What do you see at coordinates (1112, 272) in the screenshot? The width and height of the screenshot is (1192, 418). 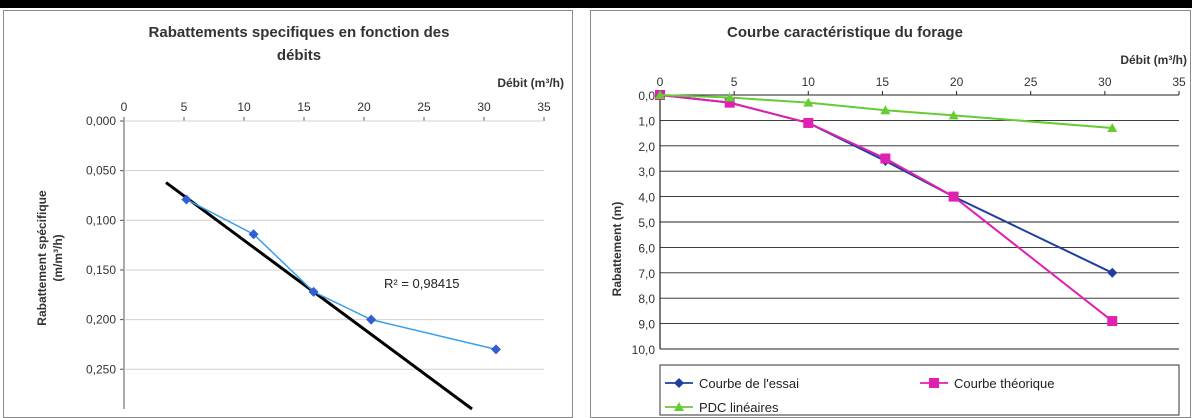 I see `series-0-marker` at bounding box center [1112, 272].